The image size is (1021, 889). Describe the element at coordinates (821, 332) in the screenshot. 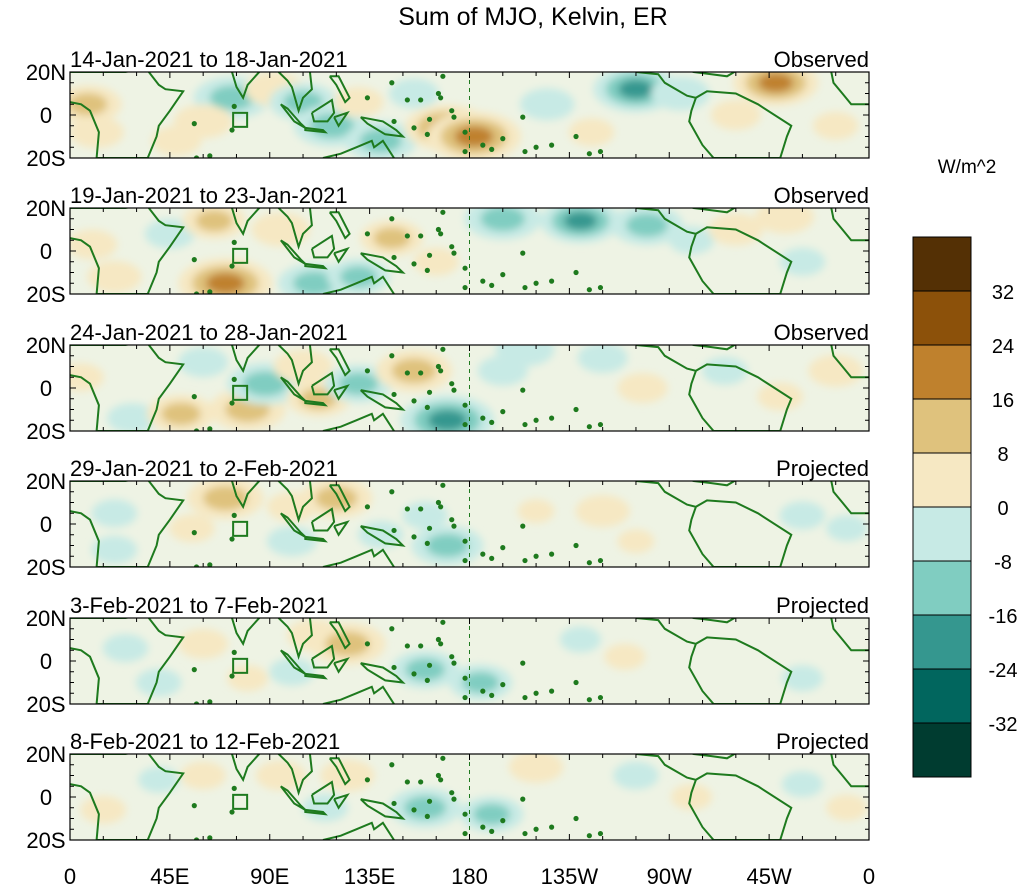

I see `panel-status-label: Observed` at that location.